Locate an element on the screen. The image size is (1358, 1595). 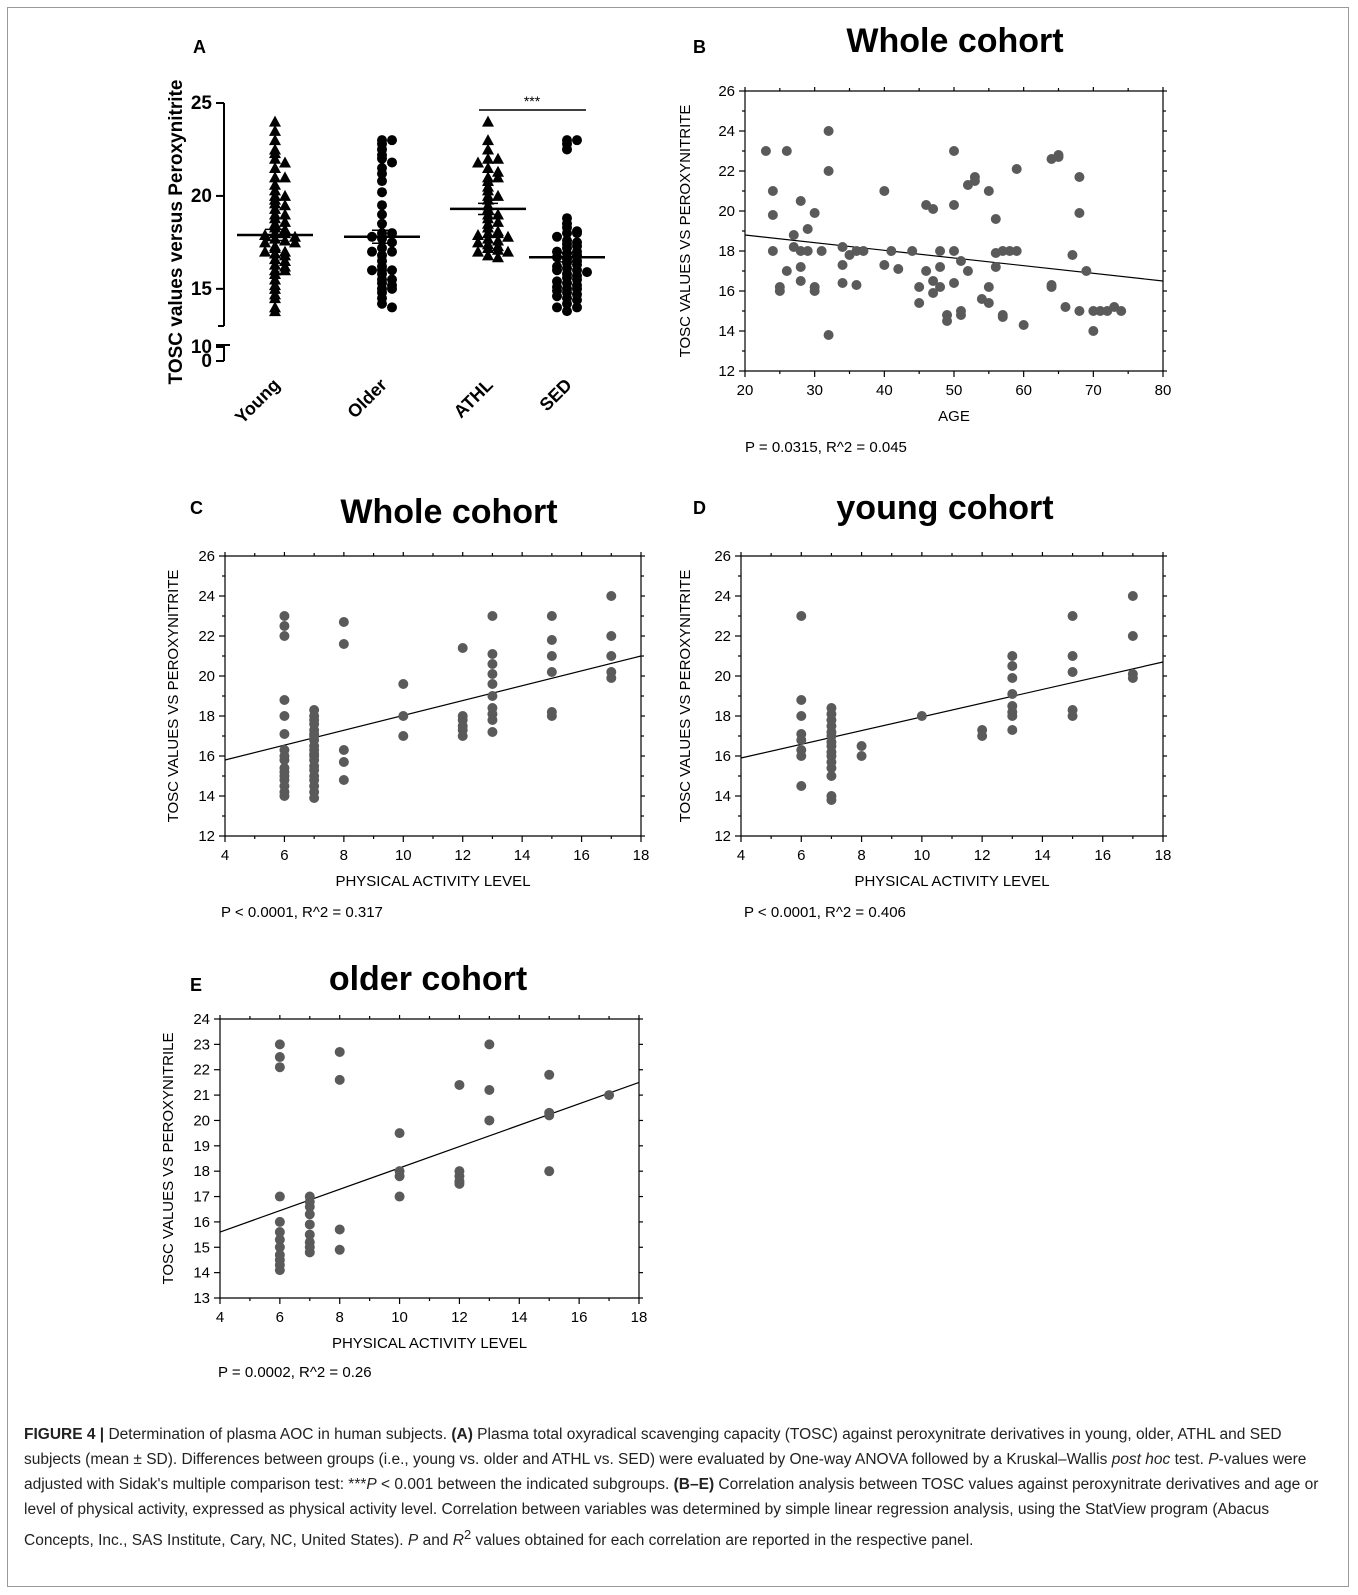
x-tick-label-a: Older is located at coordinates (366, 398).